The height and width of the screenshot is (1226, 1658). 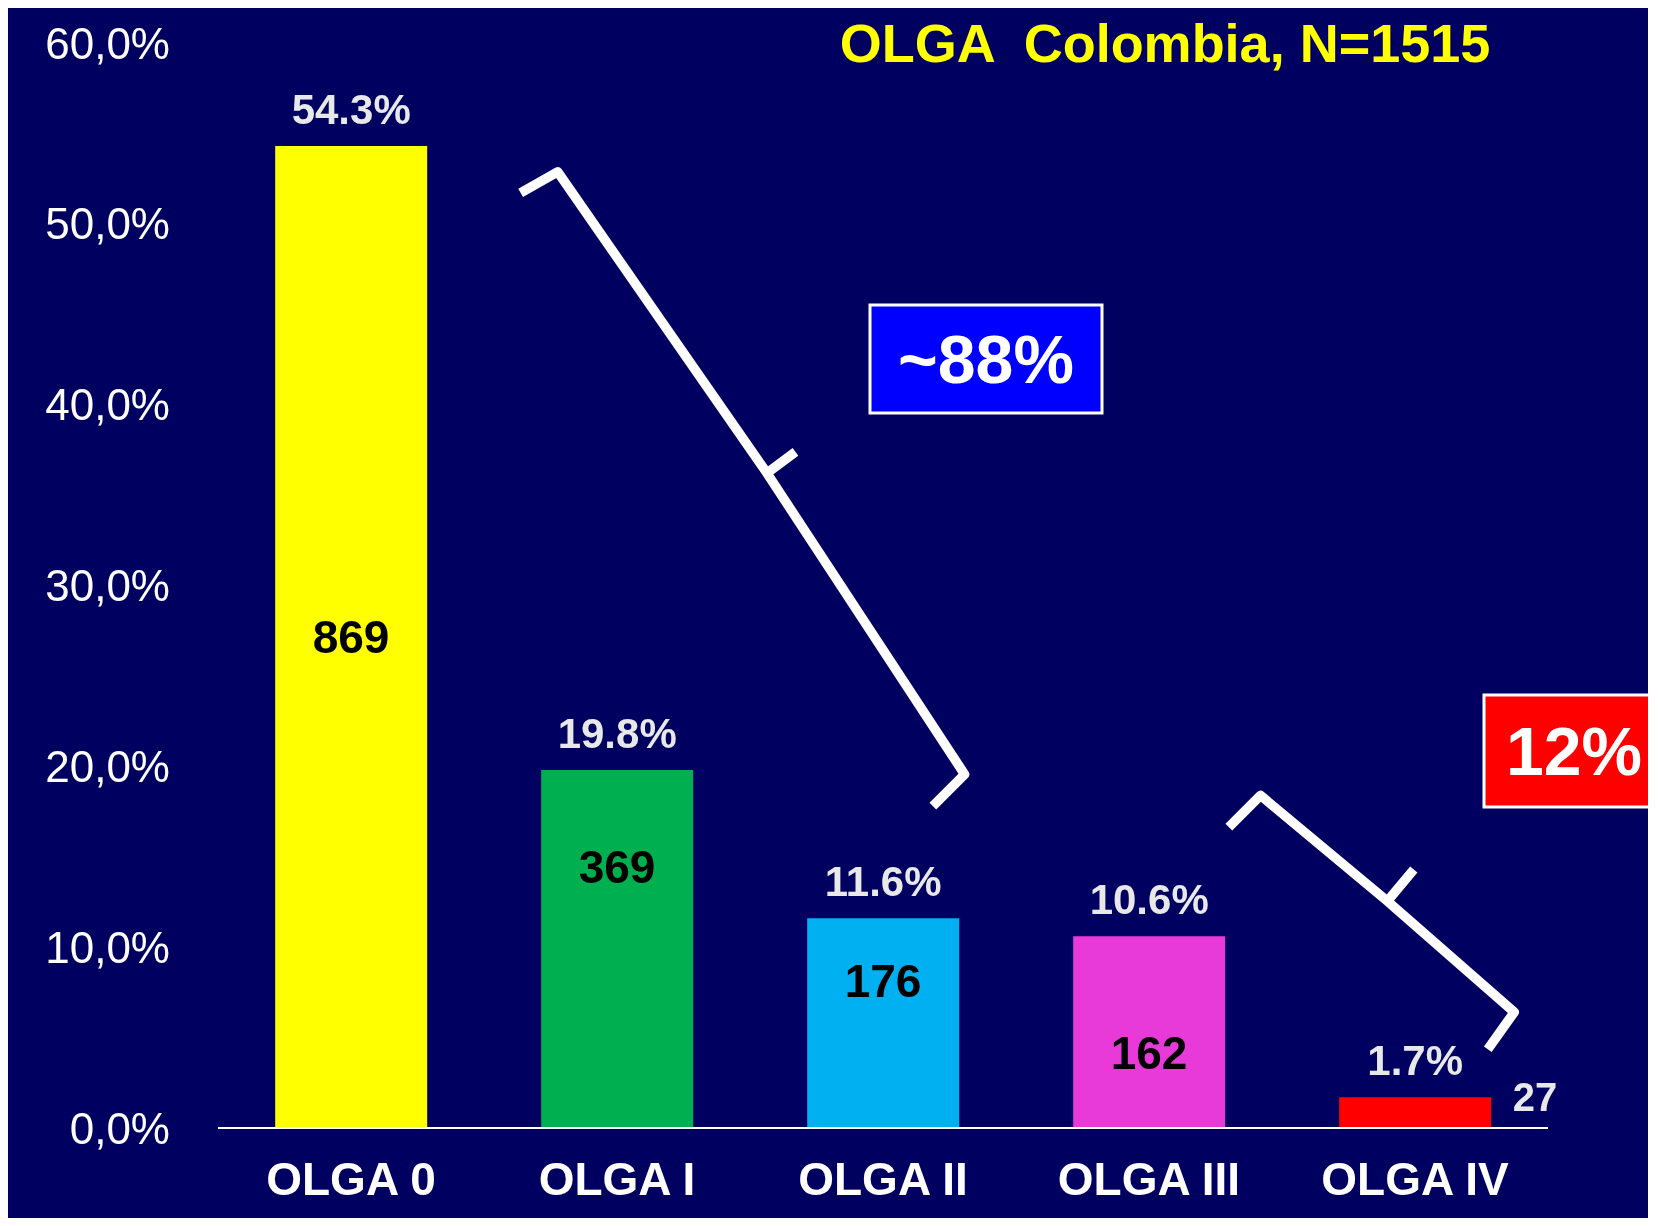 I want to click on y-tick-label: 20,0%, so click(x=107, y=766).